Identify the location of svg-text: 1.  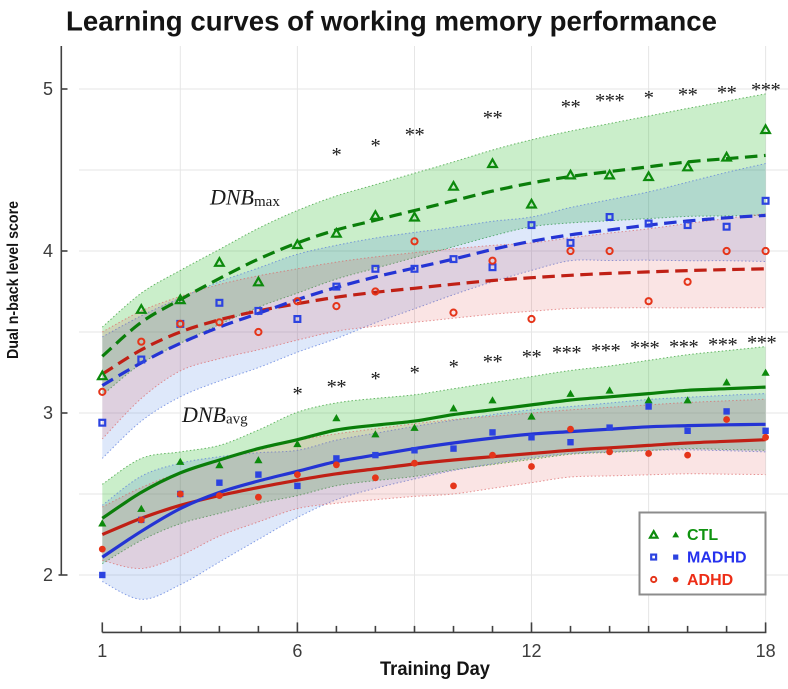
(102, 651).